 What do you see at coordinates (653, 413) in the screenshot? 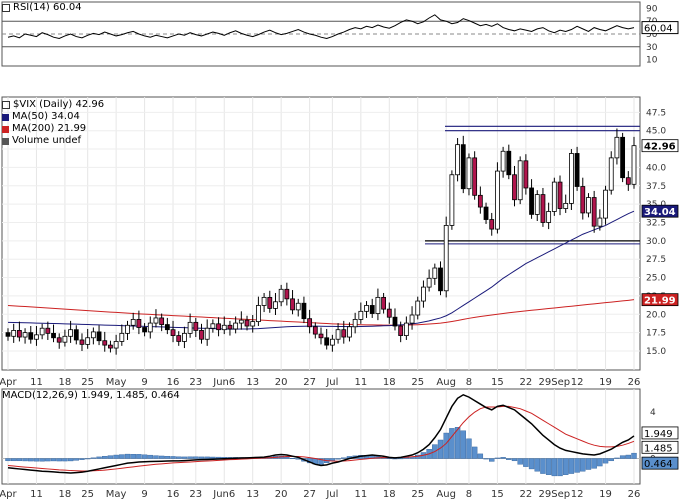
I see `macd-y-tick-label: 4` at bounding box center [653, 413].